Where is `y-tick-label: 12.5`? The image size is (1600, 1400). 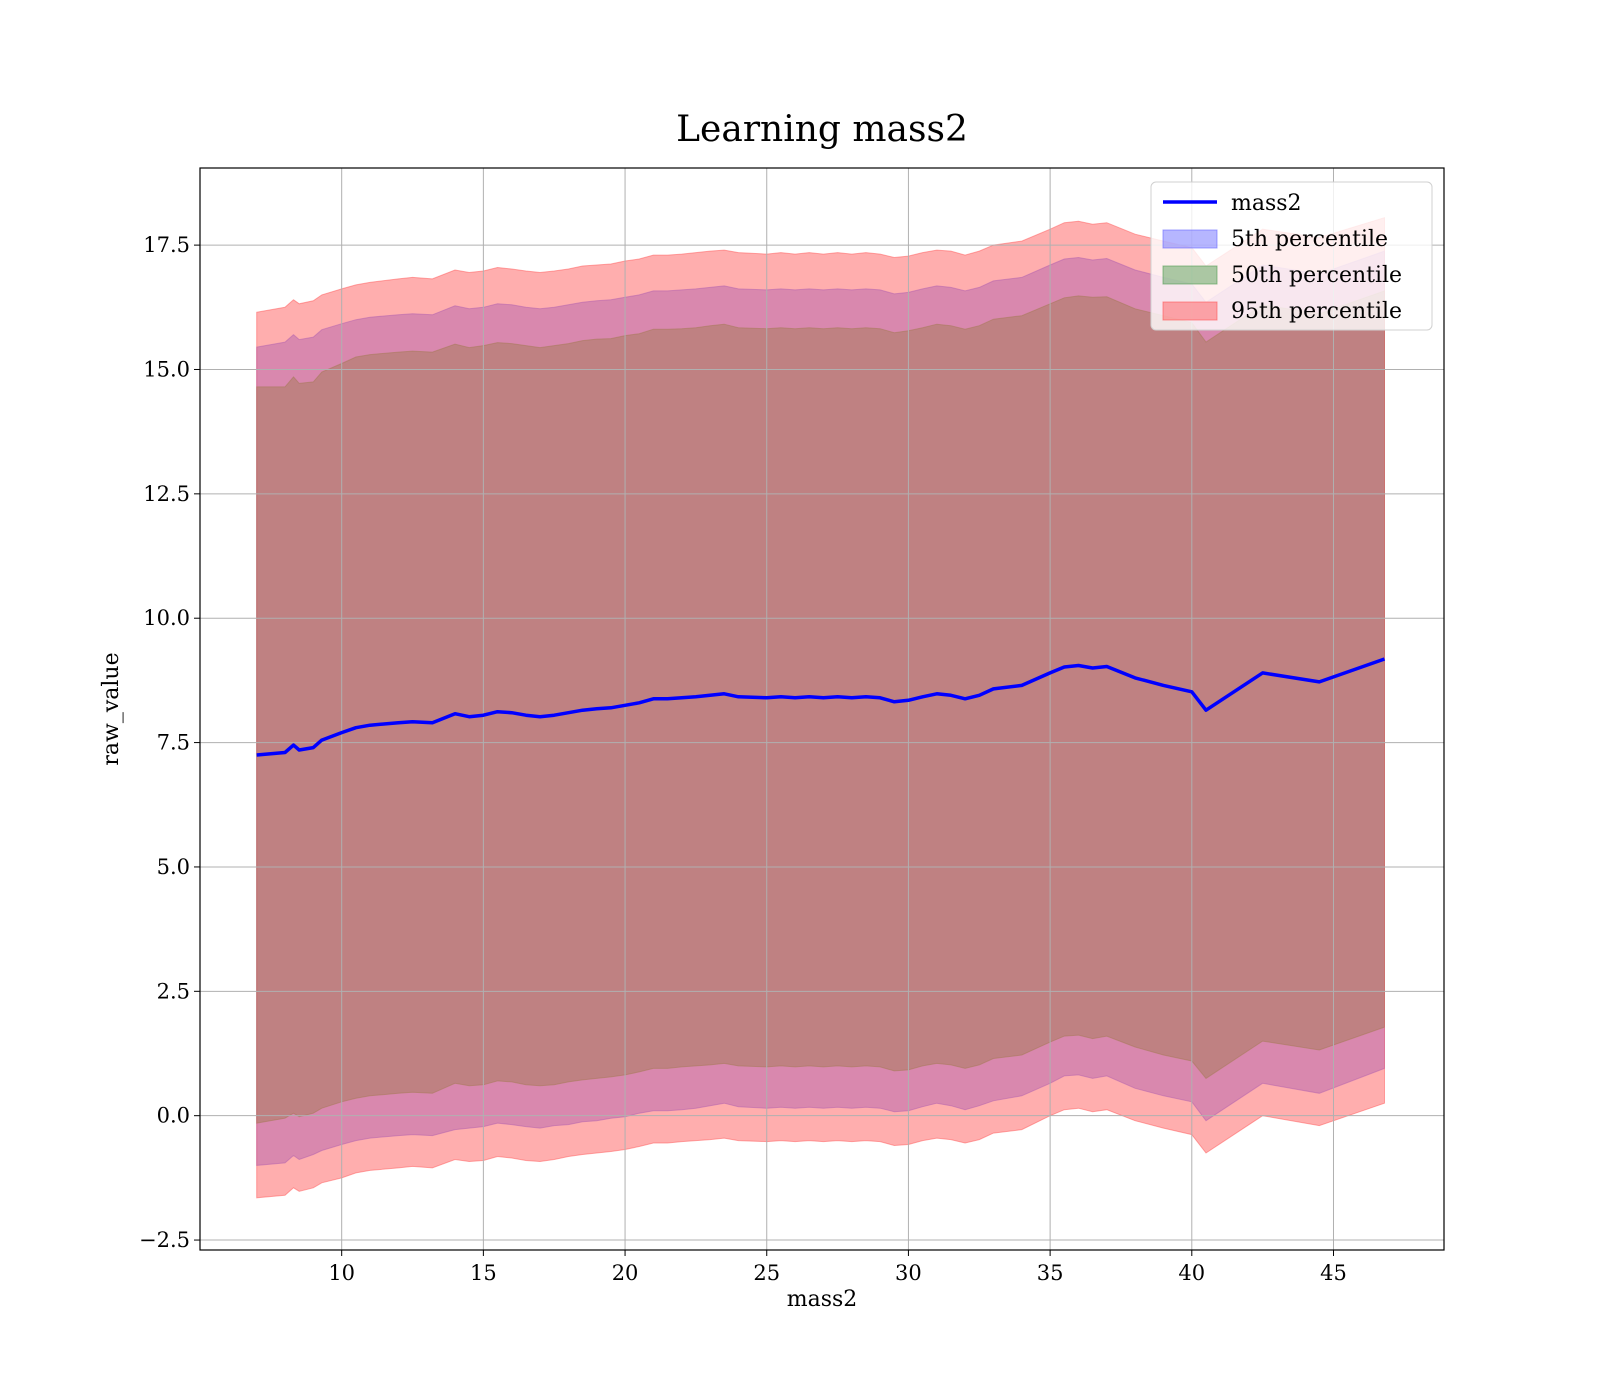
y-tick-label: 12.5 is located at coordinates (166, 494).